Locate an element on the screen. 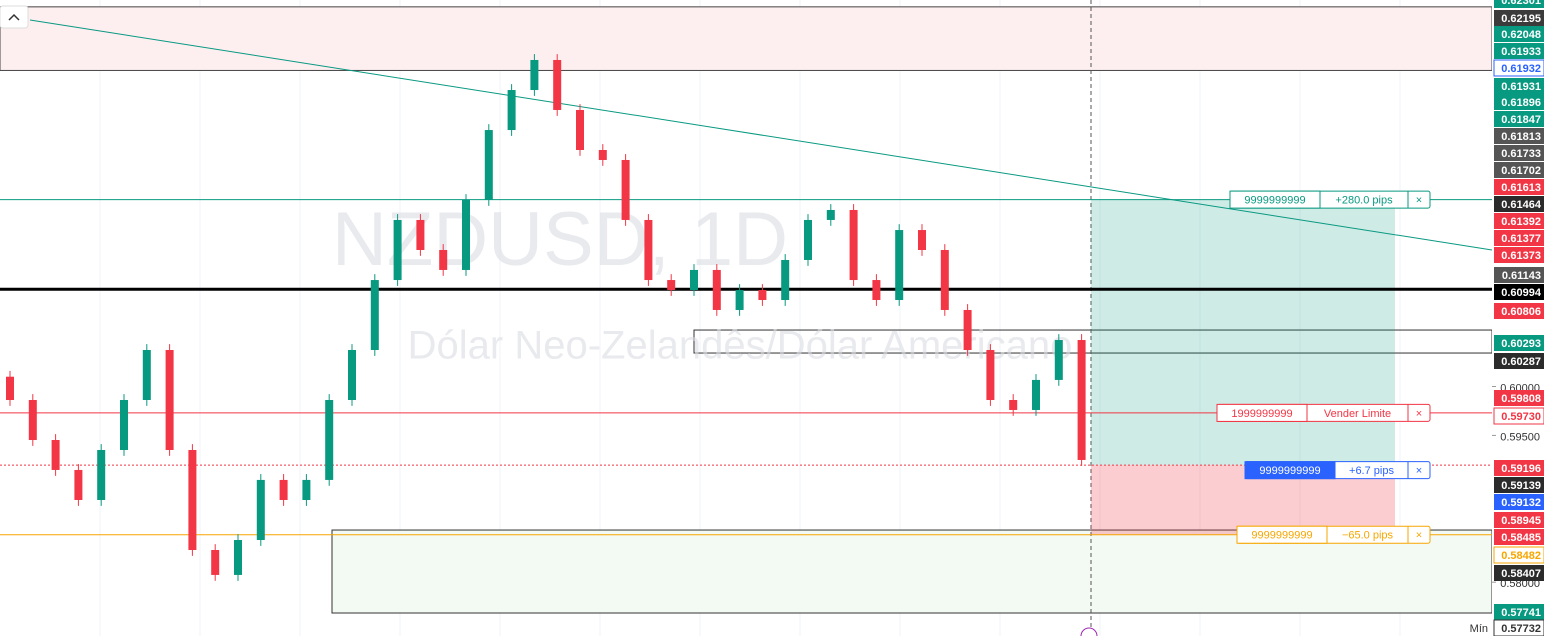 The height and width of the screenshot is (636, 1544). price-label: 0.57732 is located at coordinates (1521, 629).